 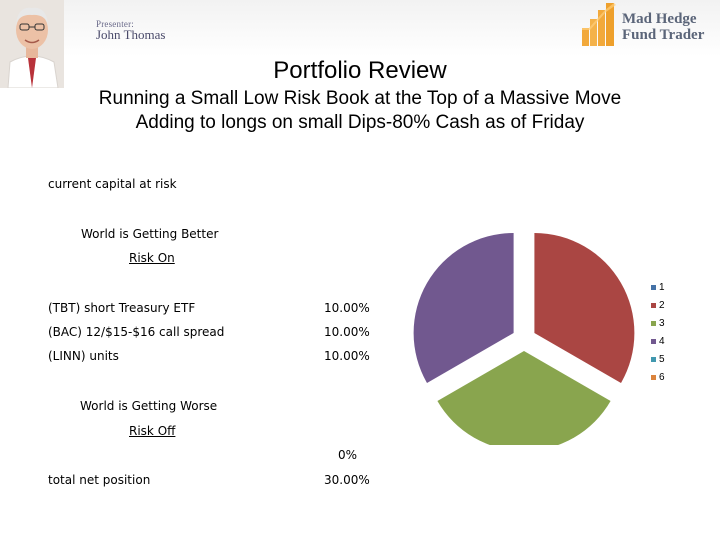 What do you see at coordinates (662, 323) in the screenshot?
I see `legend-label: 3` at bounding box center [662, 323].